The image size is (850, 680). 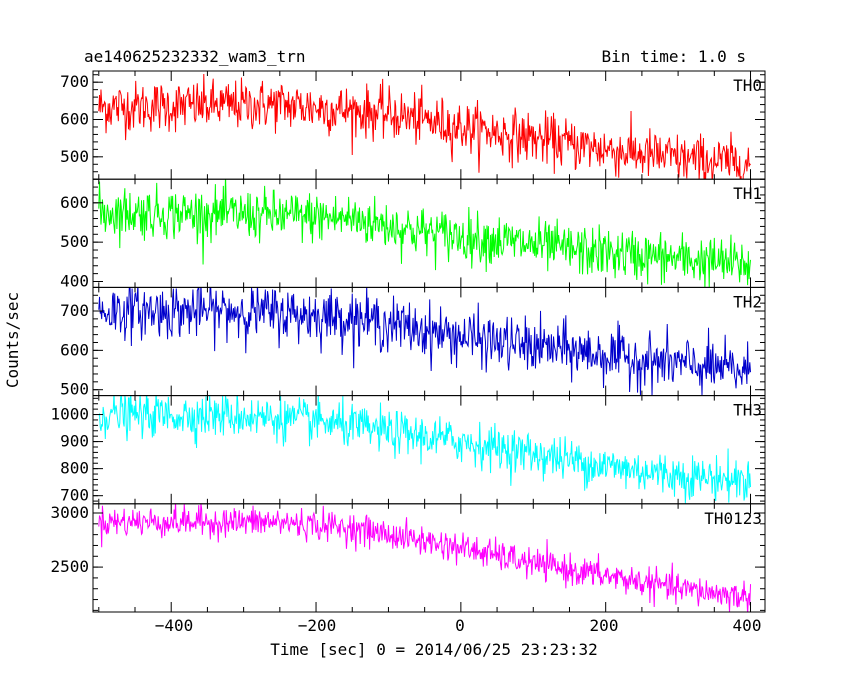 What do you see at coordinates (74, 280) in the screenshot?
I see `y-tick-label: 400` at bounding box center [74, 280].